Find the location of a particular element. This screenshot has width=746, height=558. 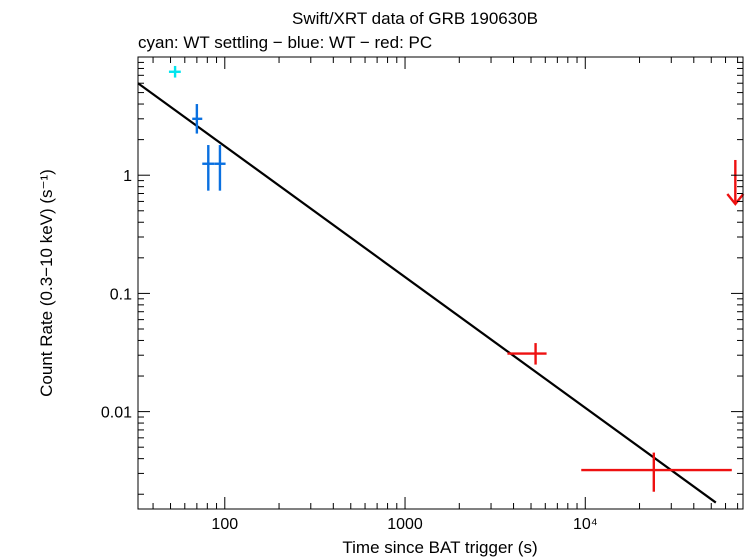

upper-limit-arrowhead is located at coordinates (735, 199).